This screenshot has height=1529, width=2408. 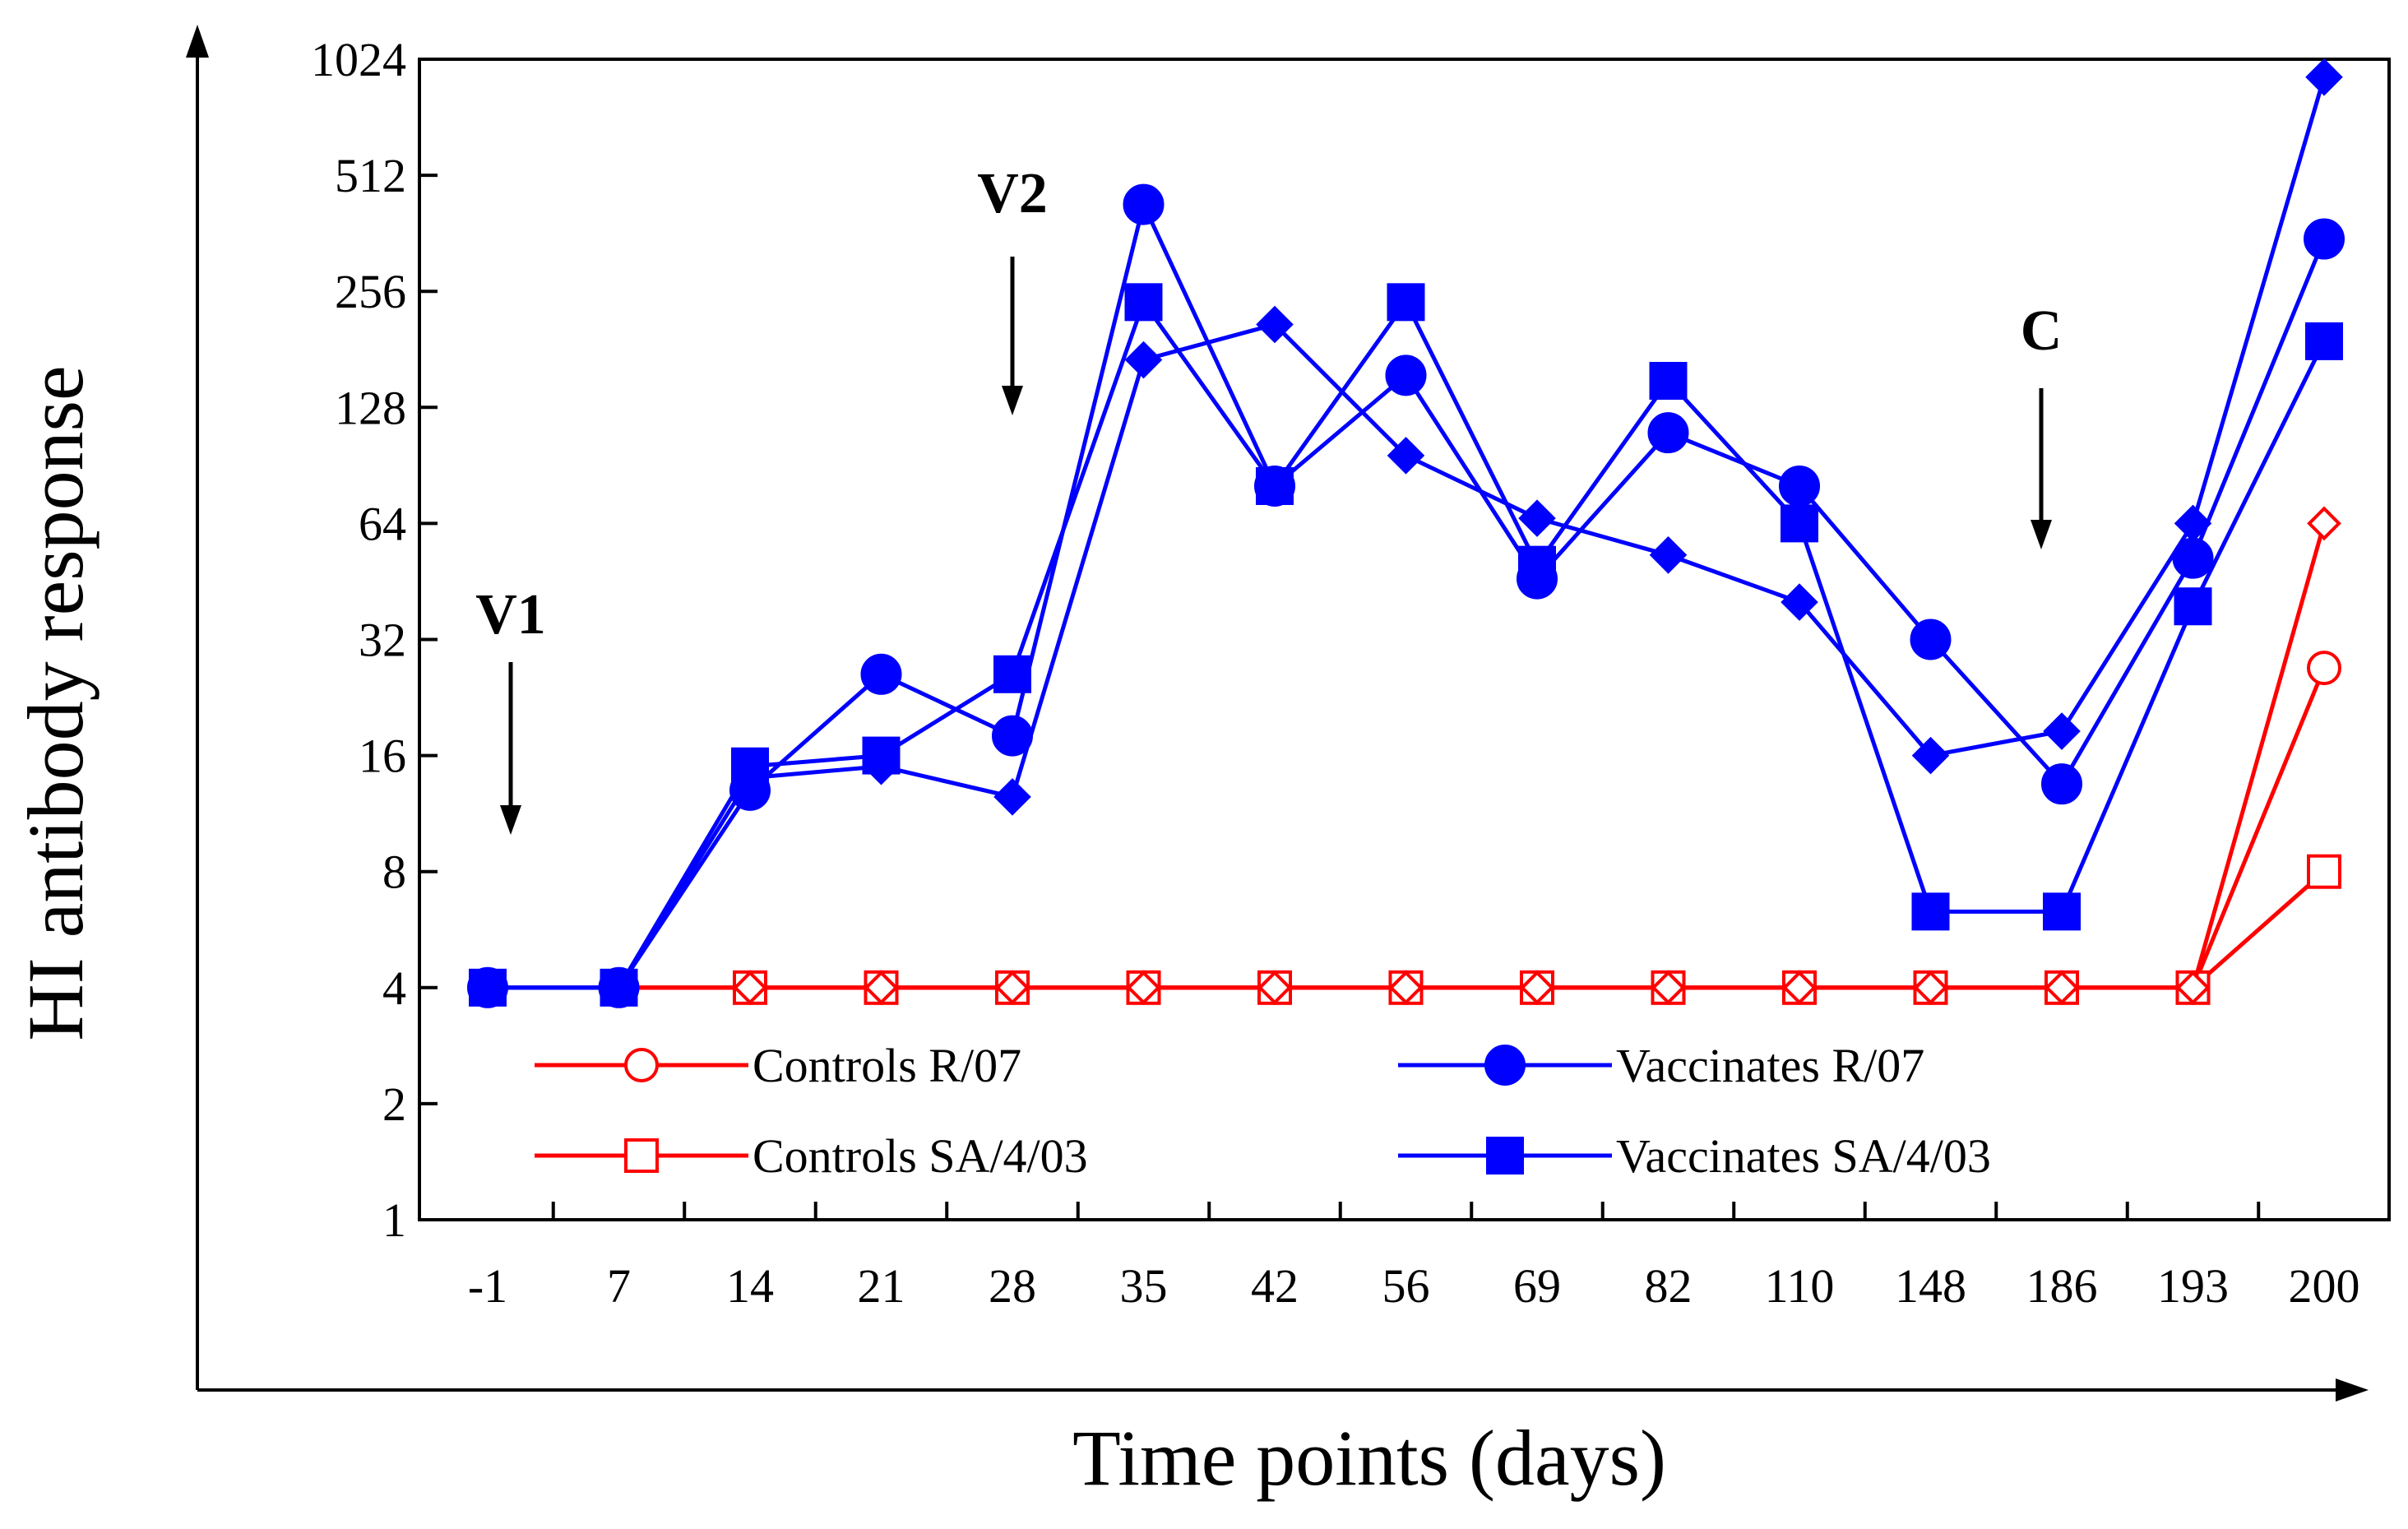 I want to click on legend-label: Vaccinates SA/4/03, so click(x=1803, y=1156).